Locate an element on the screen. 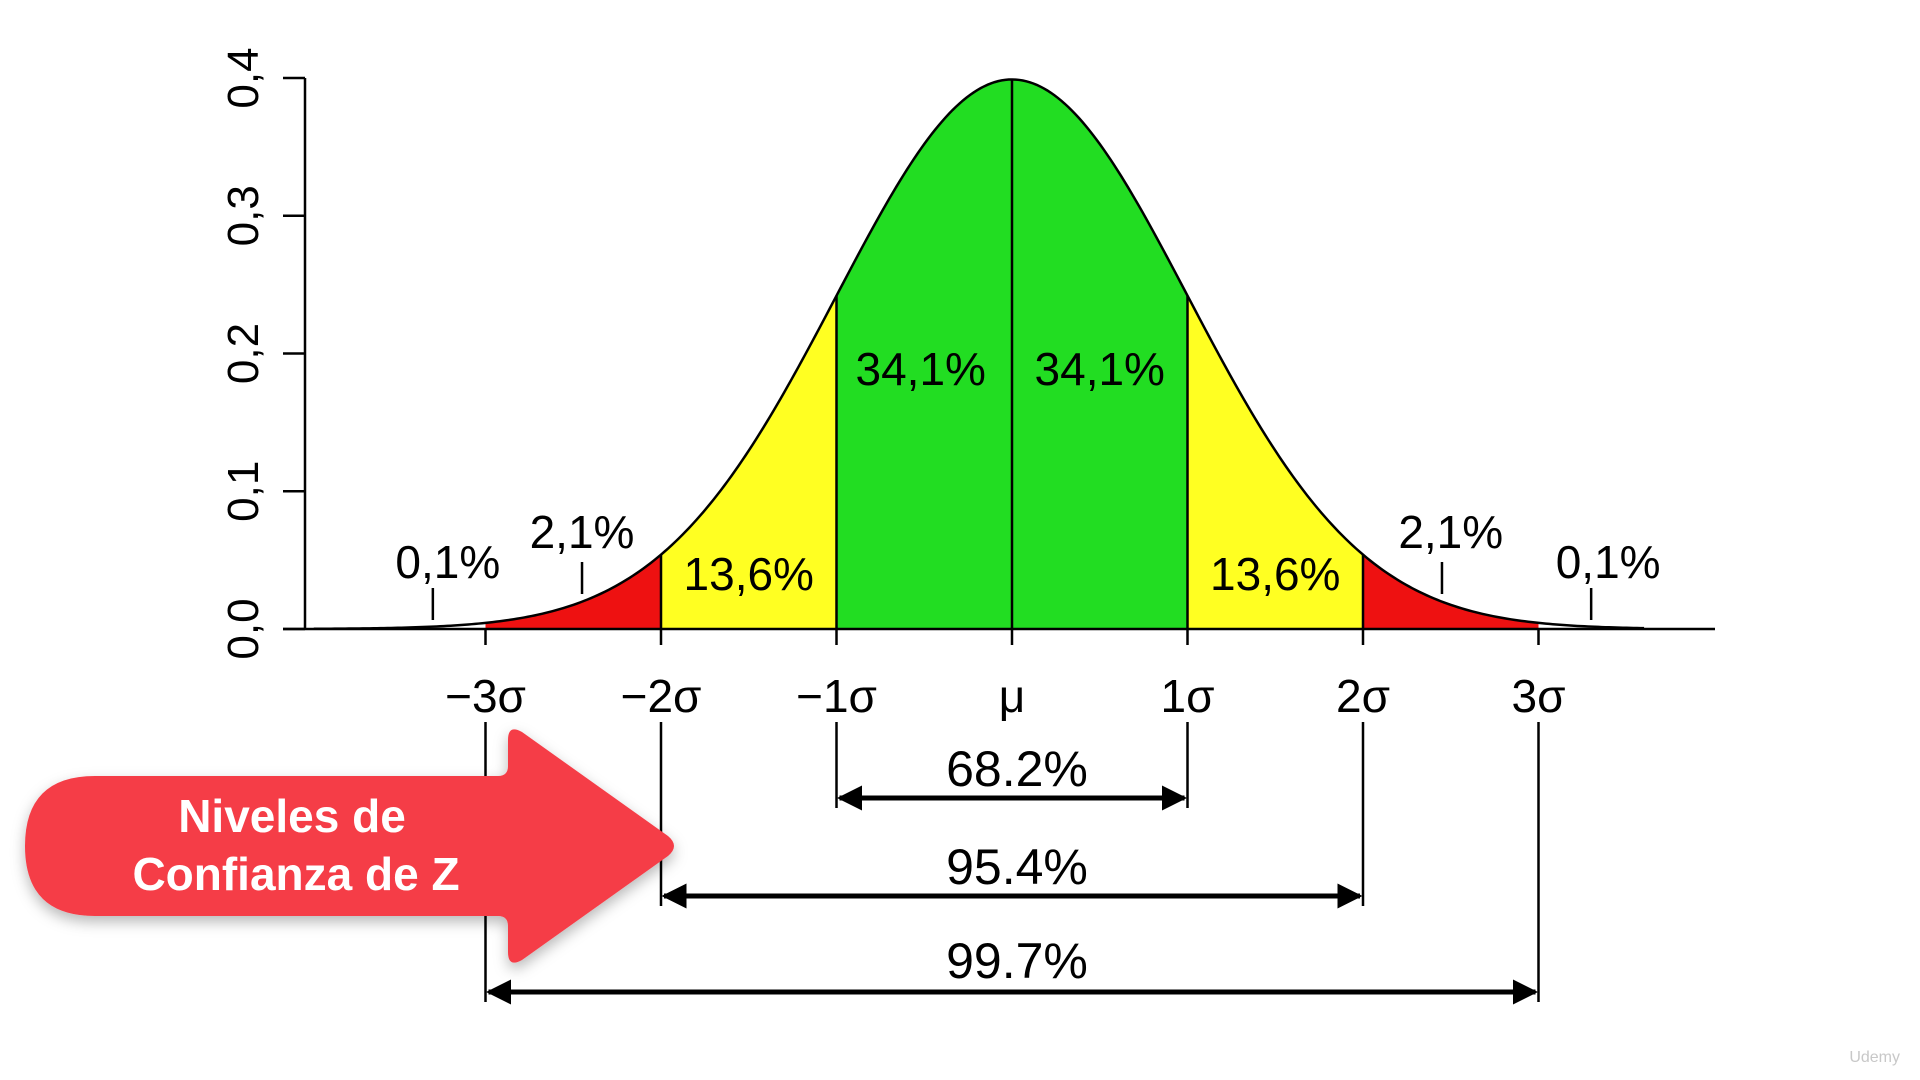  x-tick-label: −2σ is located at coordinates (661, 696).